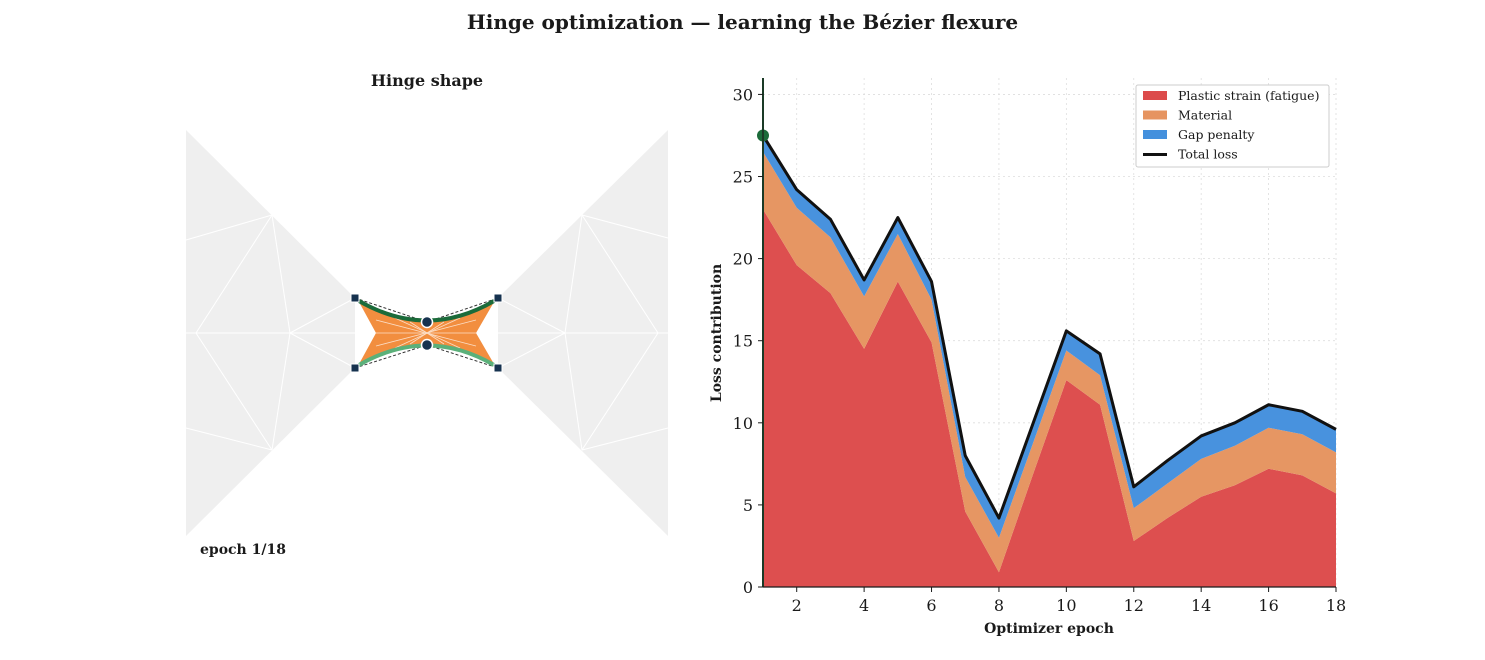 The width and height of the screenshot is (1485, 660). I want to click on y-tick-label: 20, so click(743, 259).